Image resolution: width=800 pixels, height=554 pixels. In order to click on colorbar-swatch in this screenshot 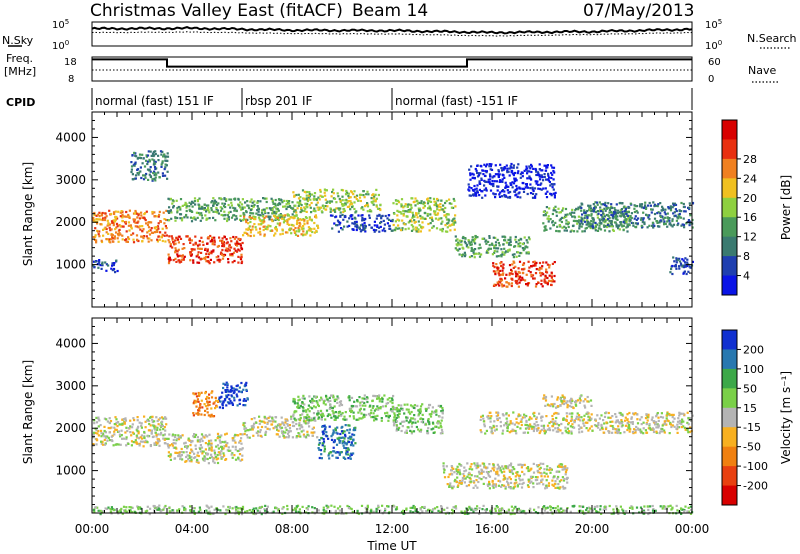, I will do `click(729, 266)`.